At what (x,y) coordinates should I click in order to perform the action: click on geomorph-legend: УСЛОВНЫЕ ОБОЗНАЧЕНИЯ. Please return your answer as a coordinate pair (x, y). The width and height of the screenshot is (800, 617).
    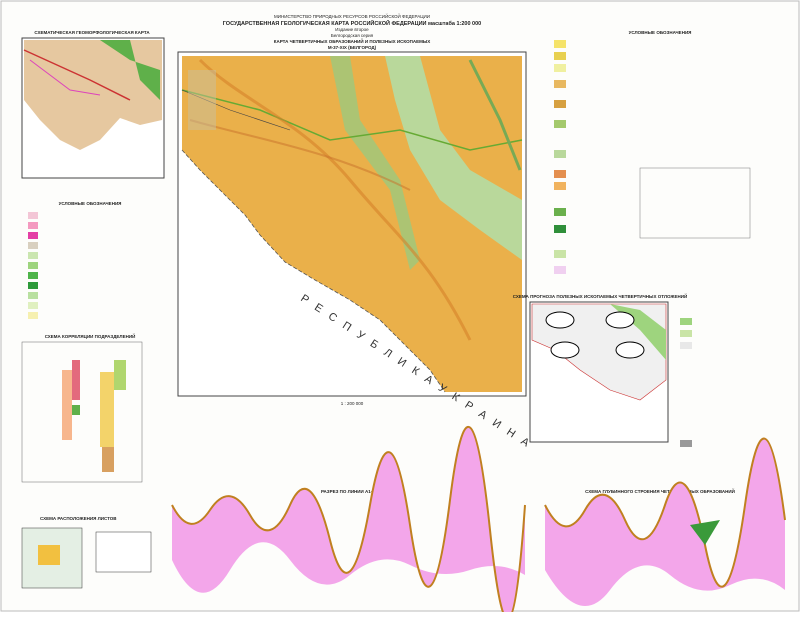
    Looking at the image, I should click on (74, 260).